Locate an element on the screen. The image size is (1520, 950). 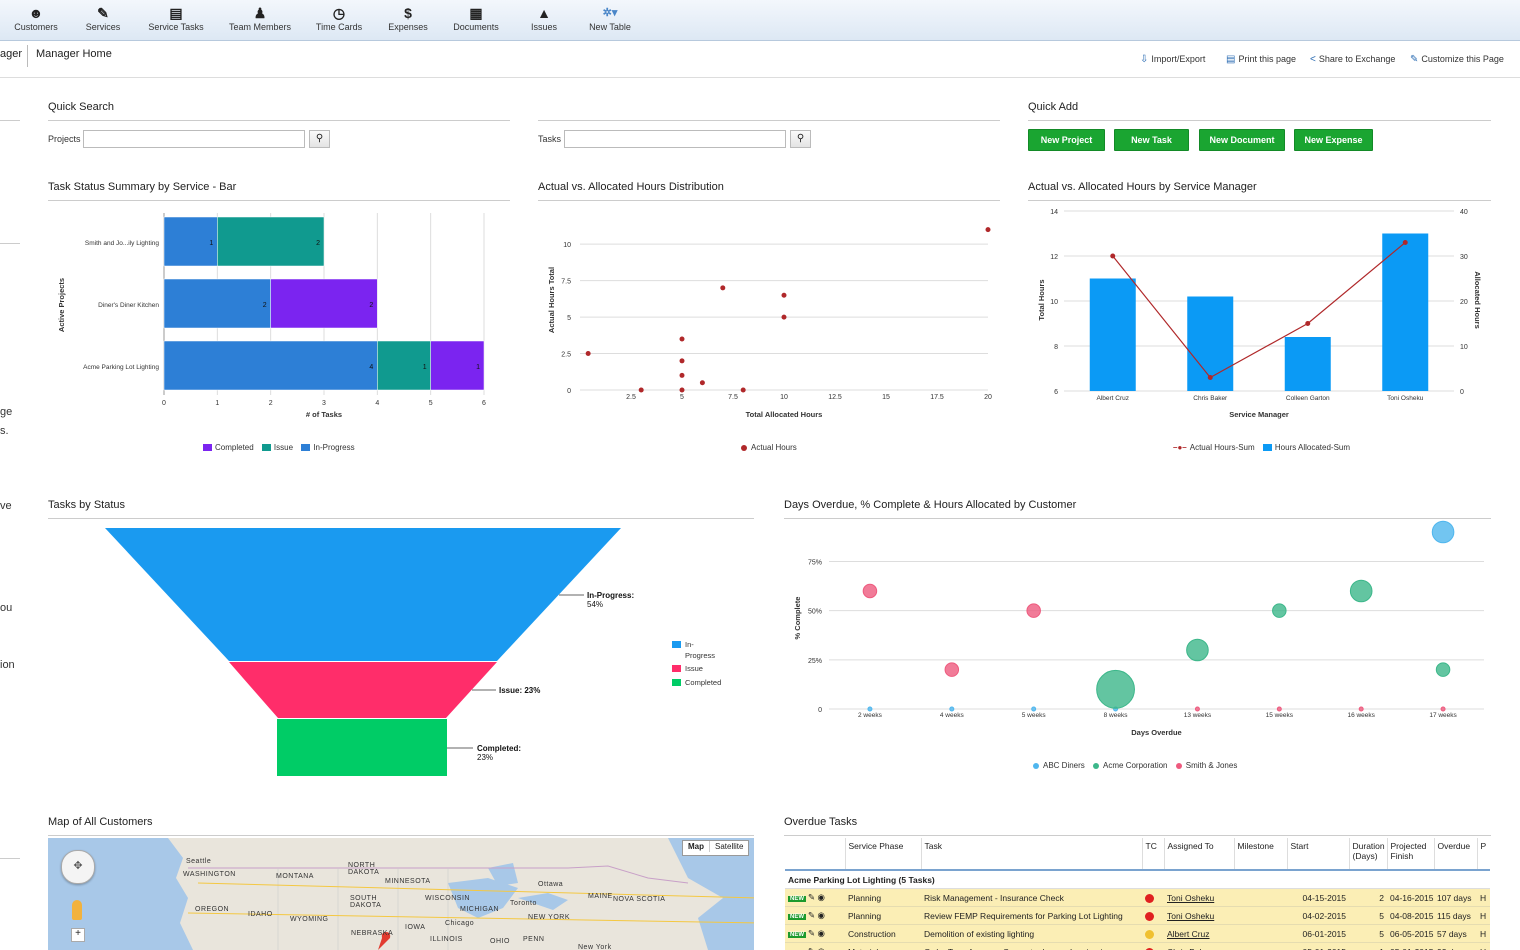
data-point is located at coordinates (784, 317).